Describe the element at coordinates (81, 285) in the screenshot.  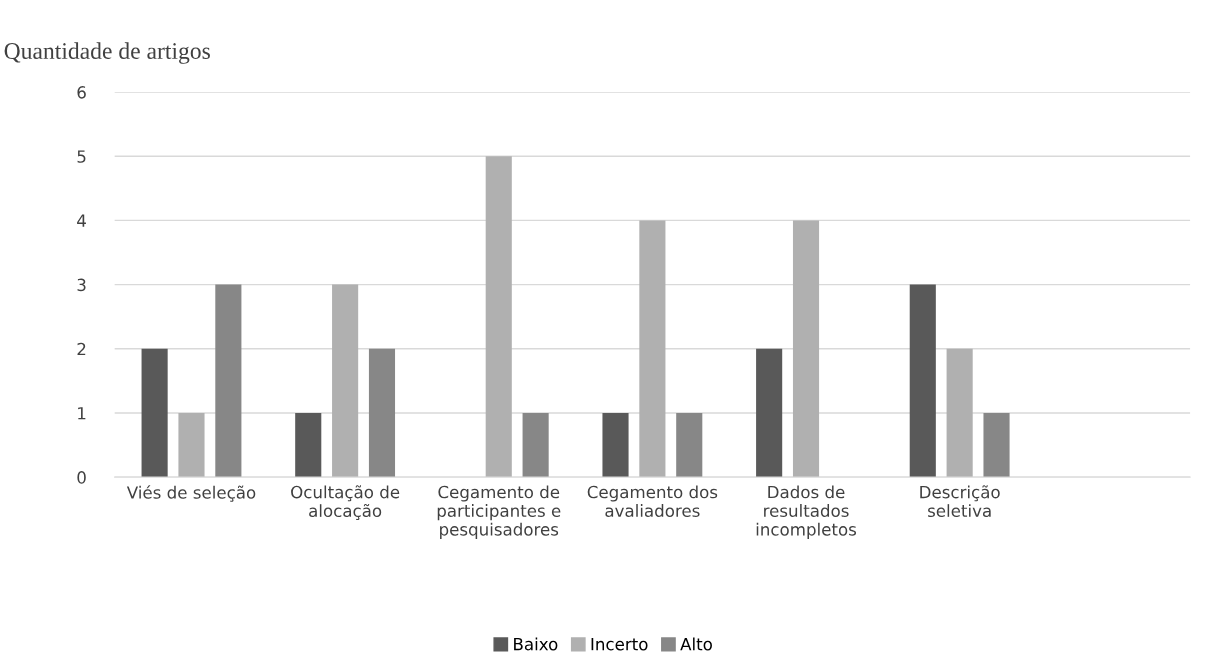
I see `y-tick-label: 3` at that location.